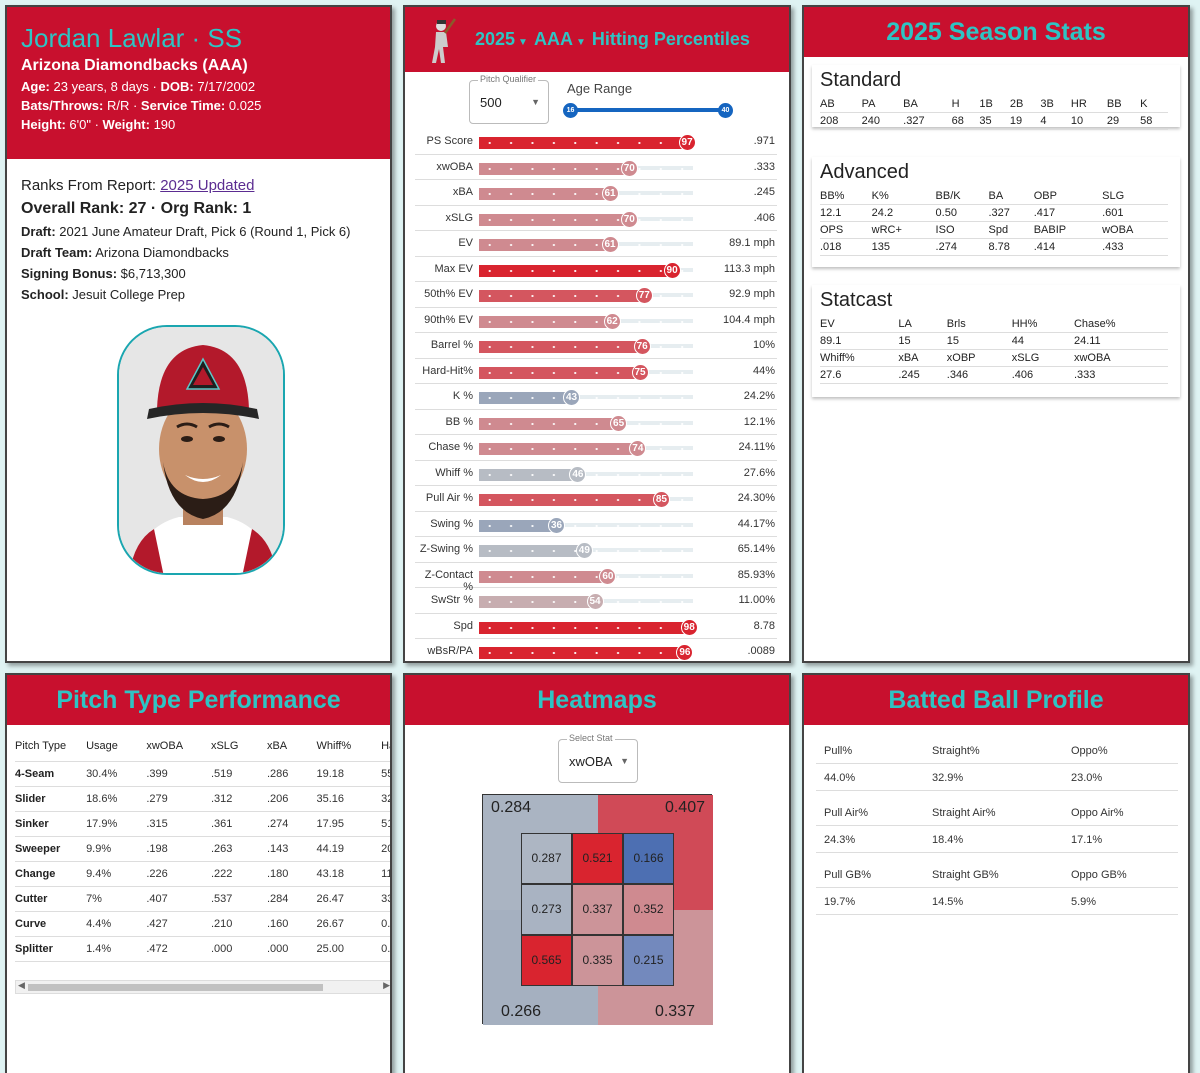  I want to click on stat-cell: 208, so click(841, 121).